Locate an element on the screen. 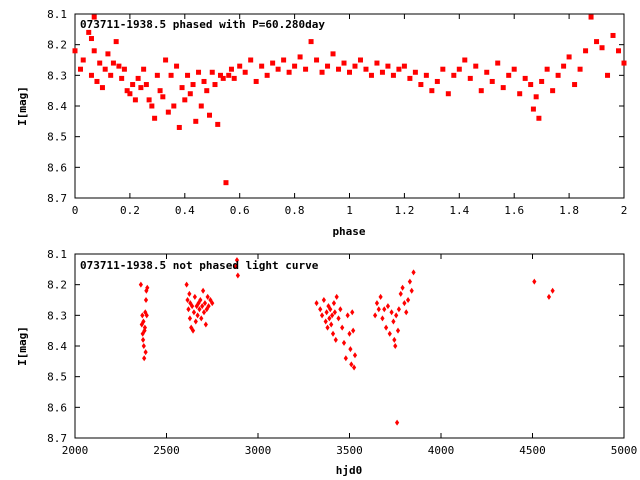  x-tick-label: 1.4 is located at coordinates (459, 210).